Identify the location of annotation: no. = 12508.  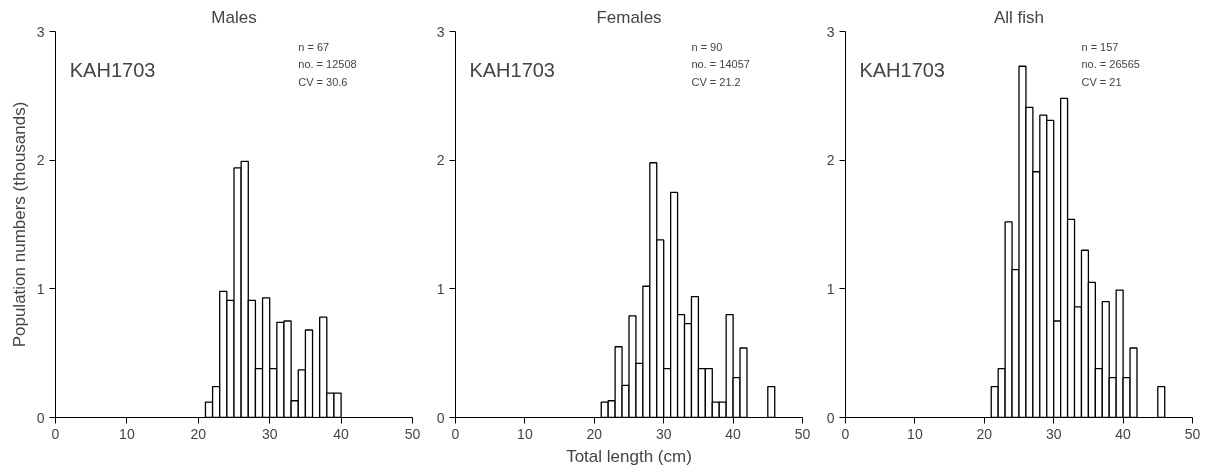
(327, 64).